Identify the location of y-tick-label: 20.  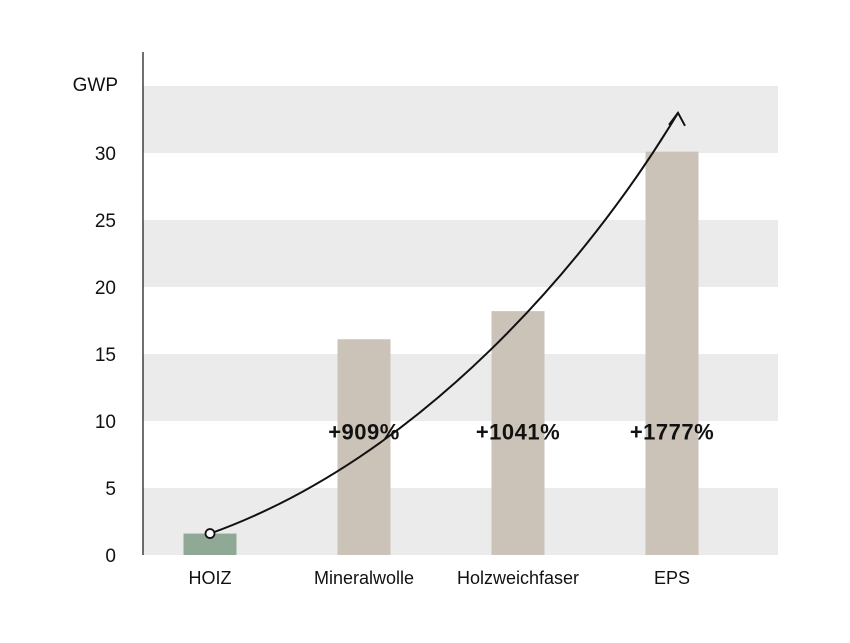
(105, 288).